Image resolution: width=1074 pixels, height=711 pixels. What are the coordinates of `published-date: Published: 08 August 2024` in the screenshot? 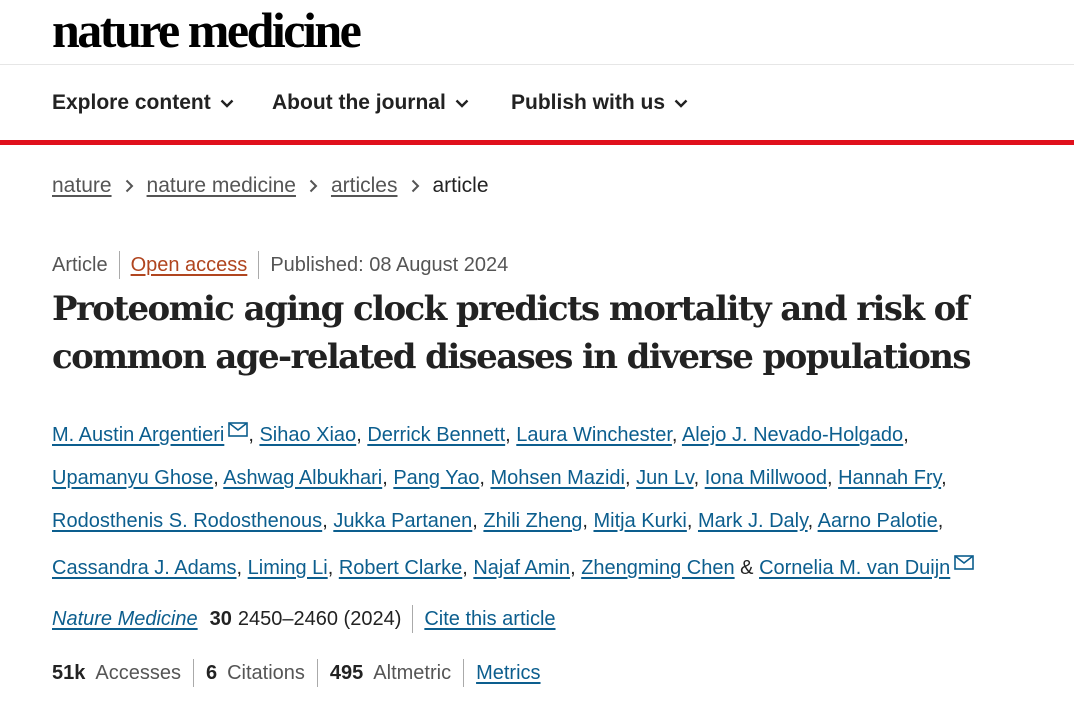 It's located at (389, 264).